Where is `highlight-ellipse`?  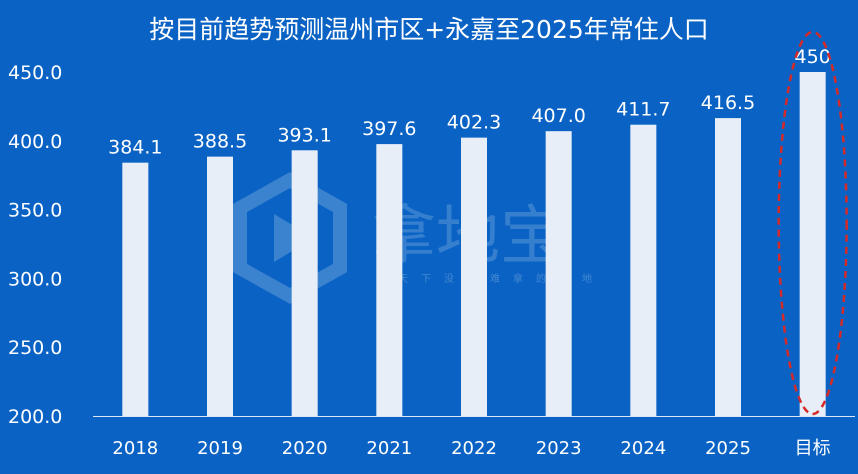 highlight-ellipse is located at coordinates (812, 223).